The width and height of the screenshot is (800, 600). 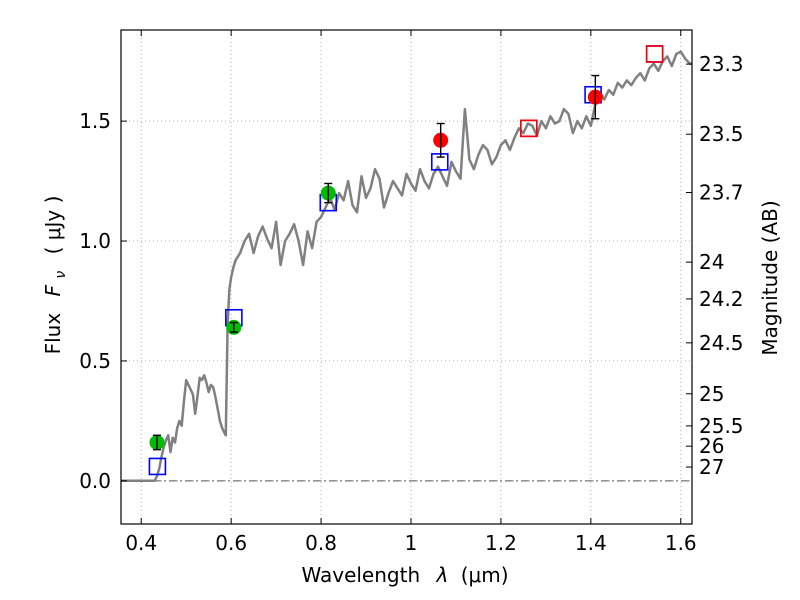 What do you see at coordinates (721, 343) in the screenshot?
I see `magnitude-tick-label: 24.5` at bounding box center [721, 343].